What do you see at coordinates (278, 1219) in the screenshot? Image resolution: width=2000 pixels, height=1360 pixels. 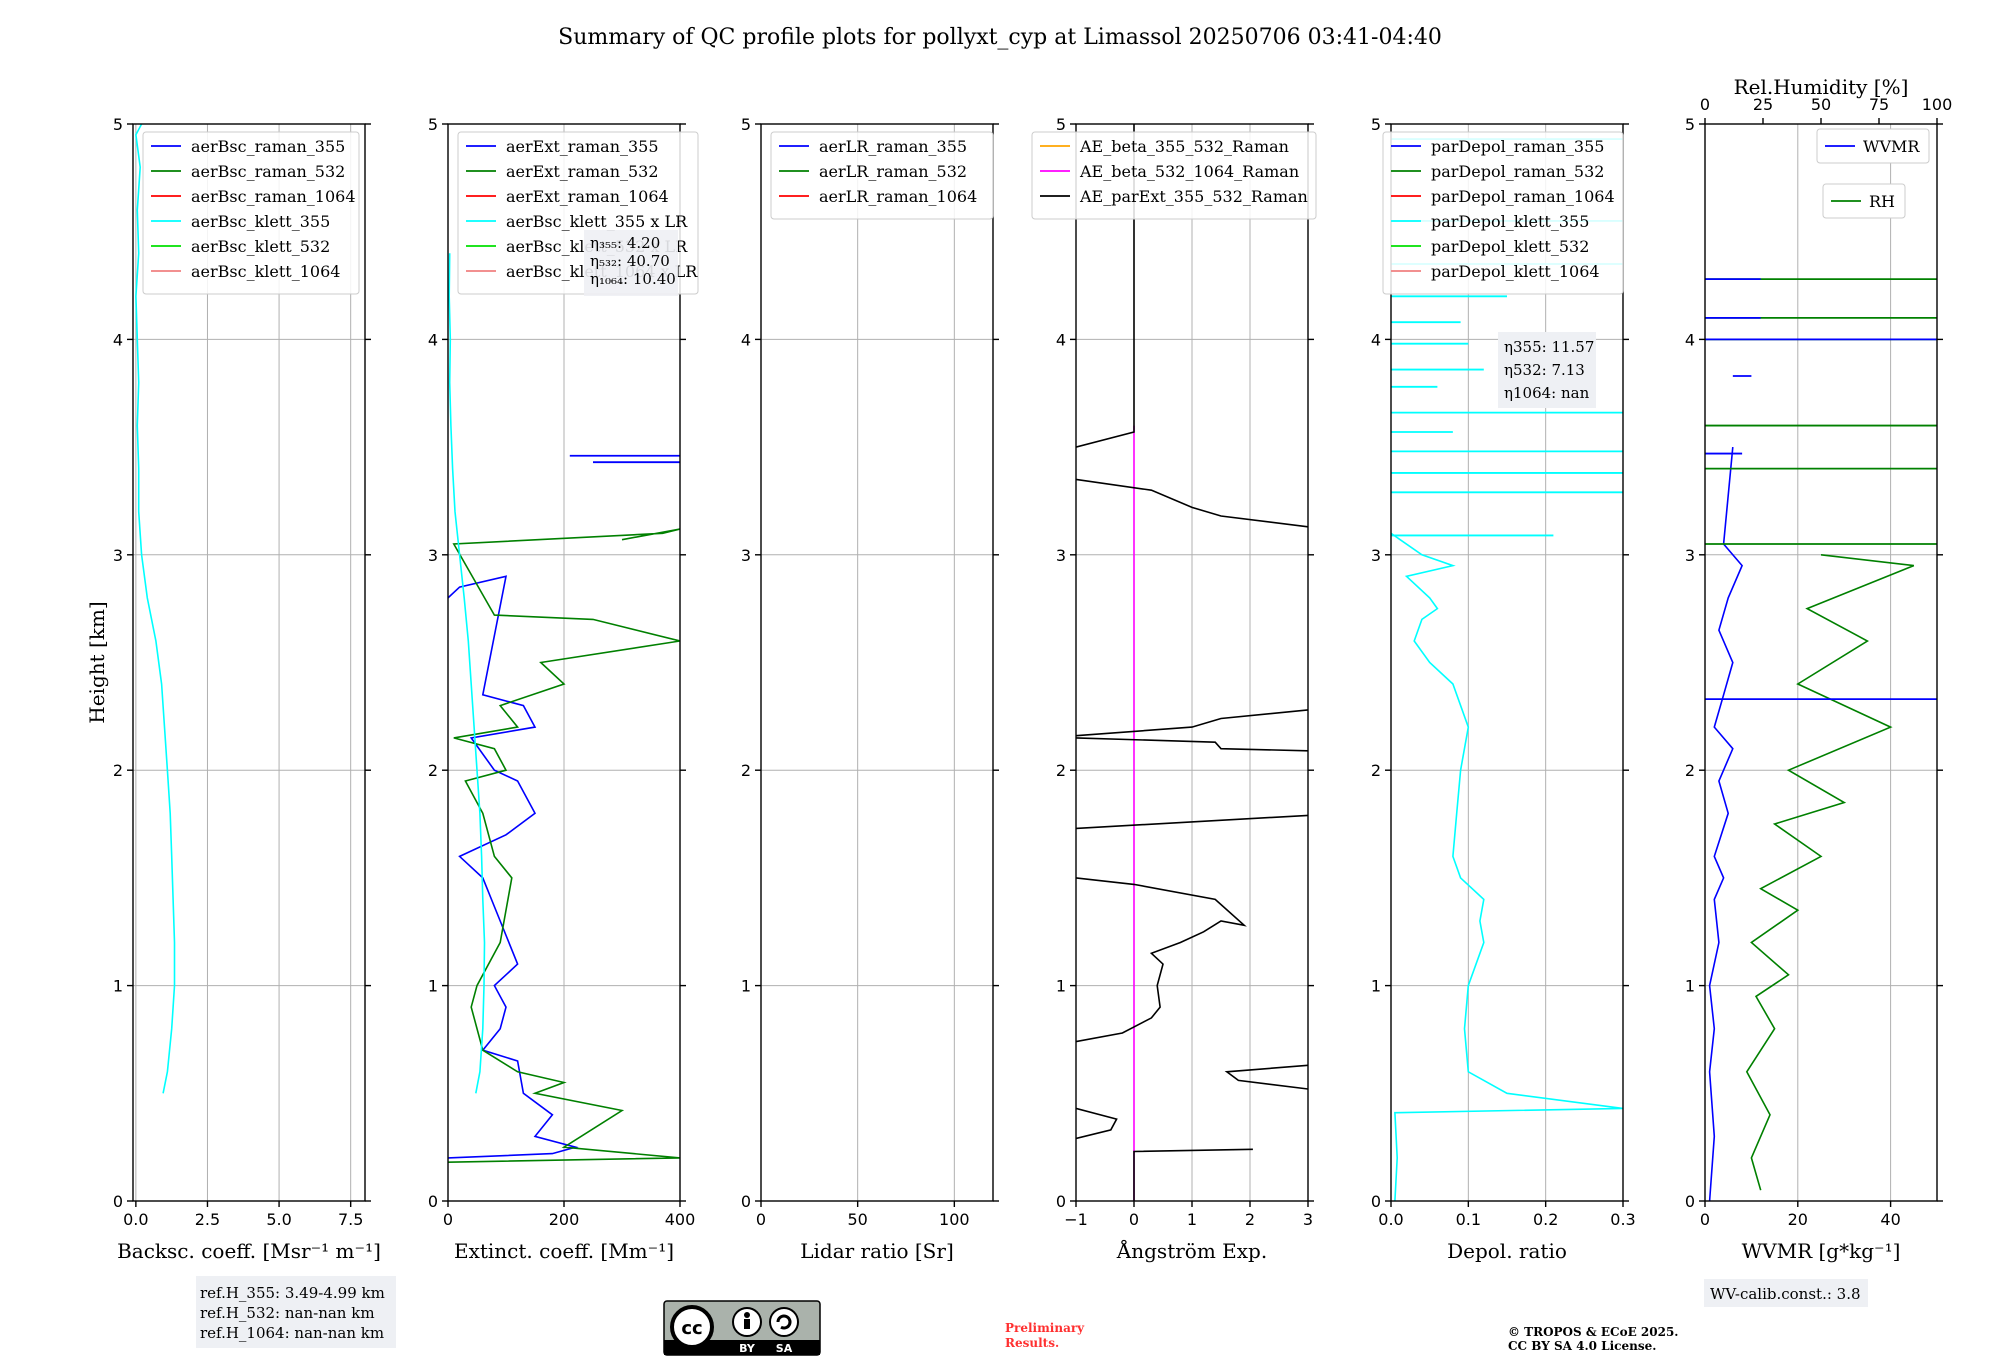 I see `x-tick-label: 5.0` at bounding box center [278, 1219].